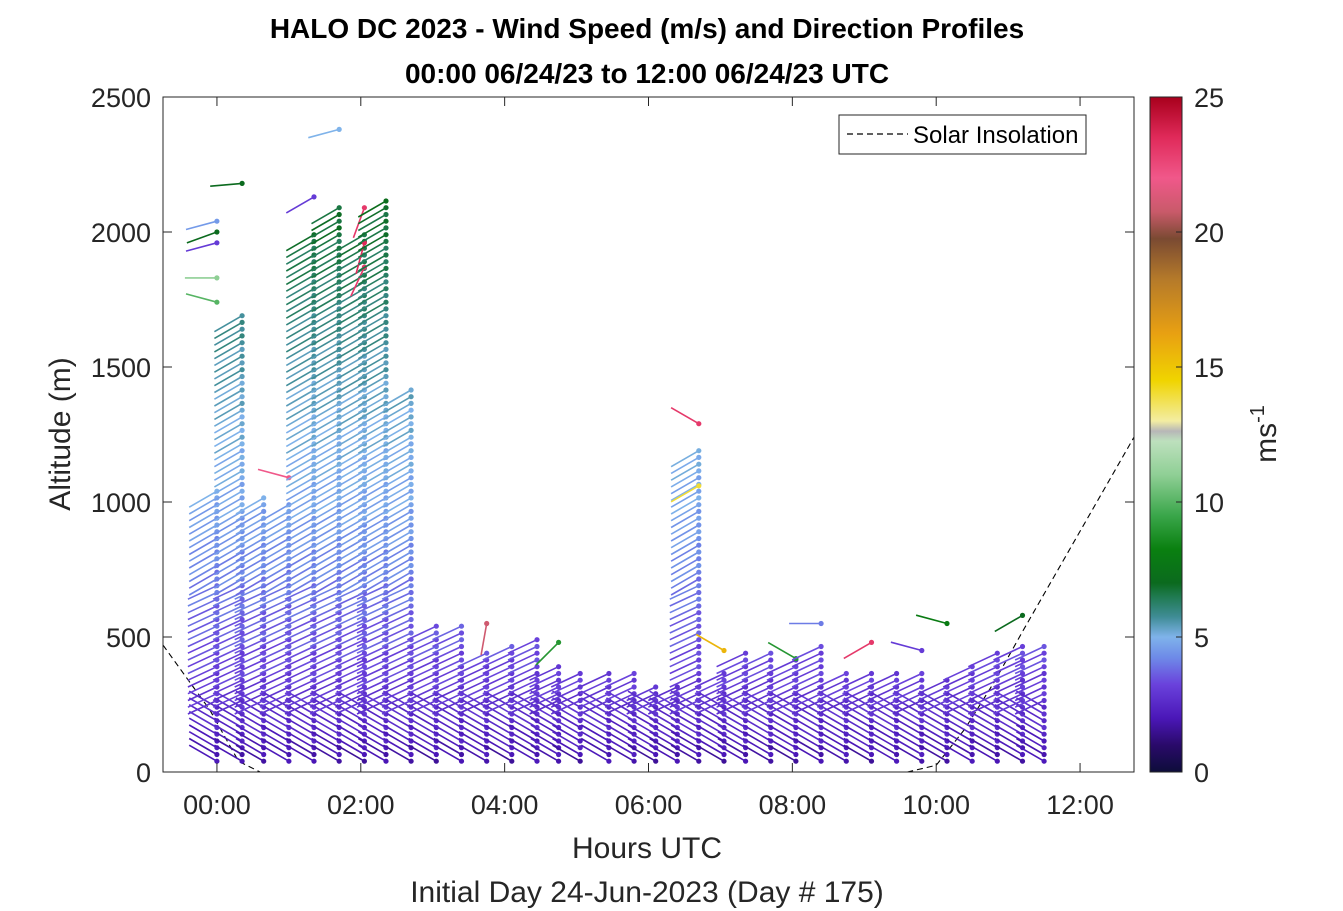 This screenshot has width=1343, height=911. What do you see at coordinates (1209, 98) in the screenshot?
I see `colorbar-tick-label: 25` at bounding box center [1209, 98].